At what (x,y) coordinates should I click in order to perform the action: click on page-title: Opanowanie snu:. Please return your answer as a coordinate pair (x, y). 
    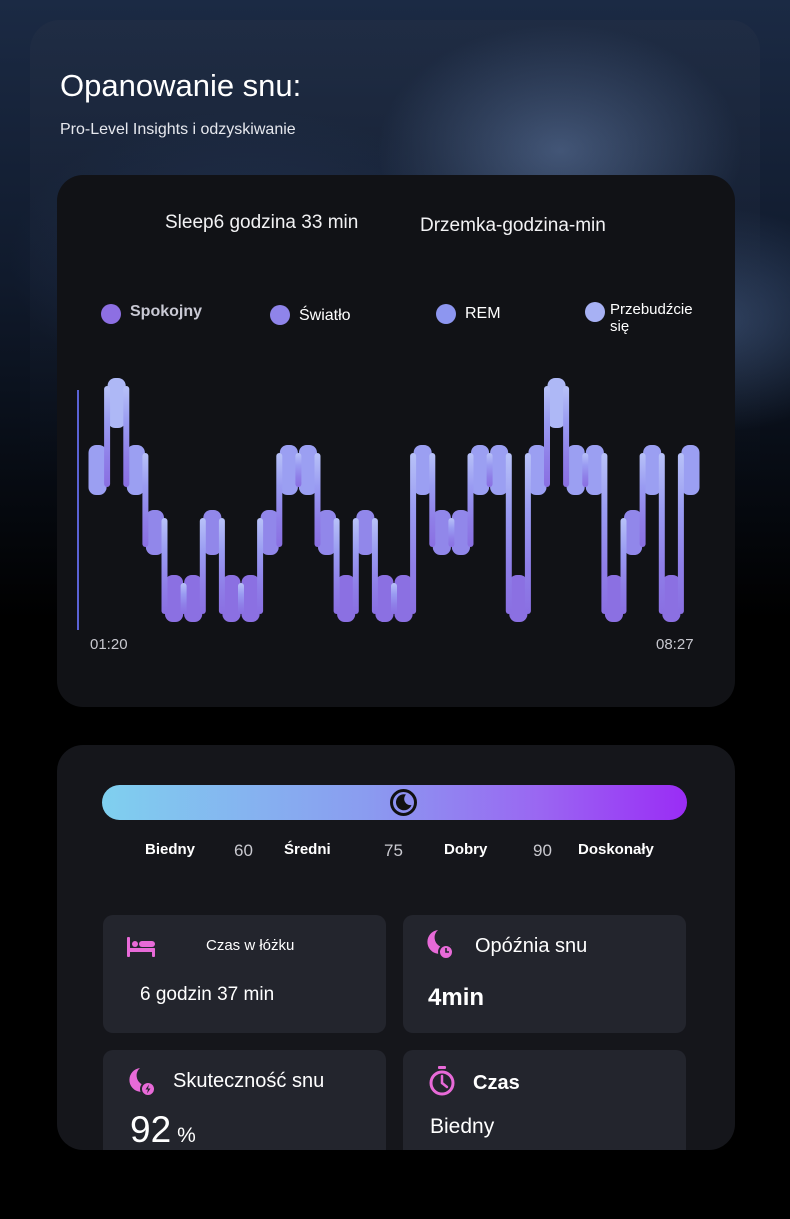
    Looking at the image, I should click on (181, 85).